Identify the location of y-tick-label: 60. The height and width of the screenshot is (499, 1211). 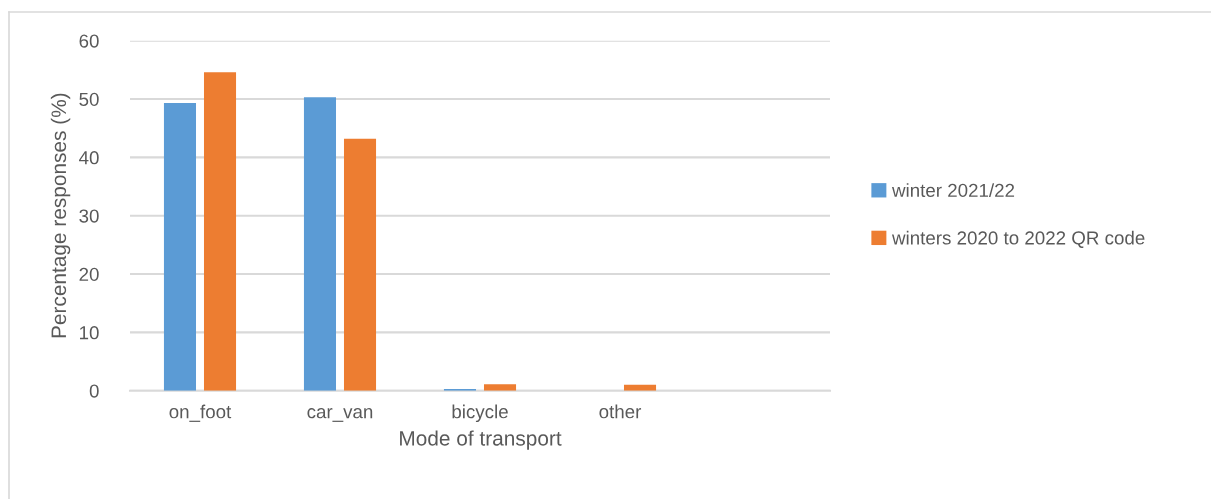
(89, 41).